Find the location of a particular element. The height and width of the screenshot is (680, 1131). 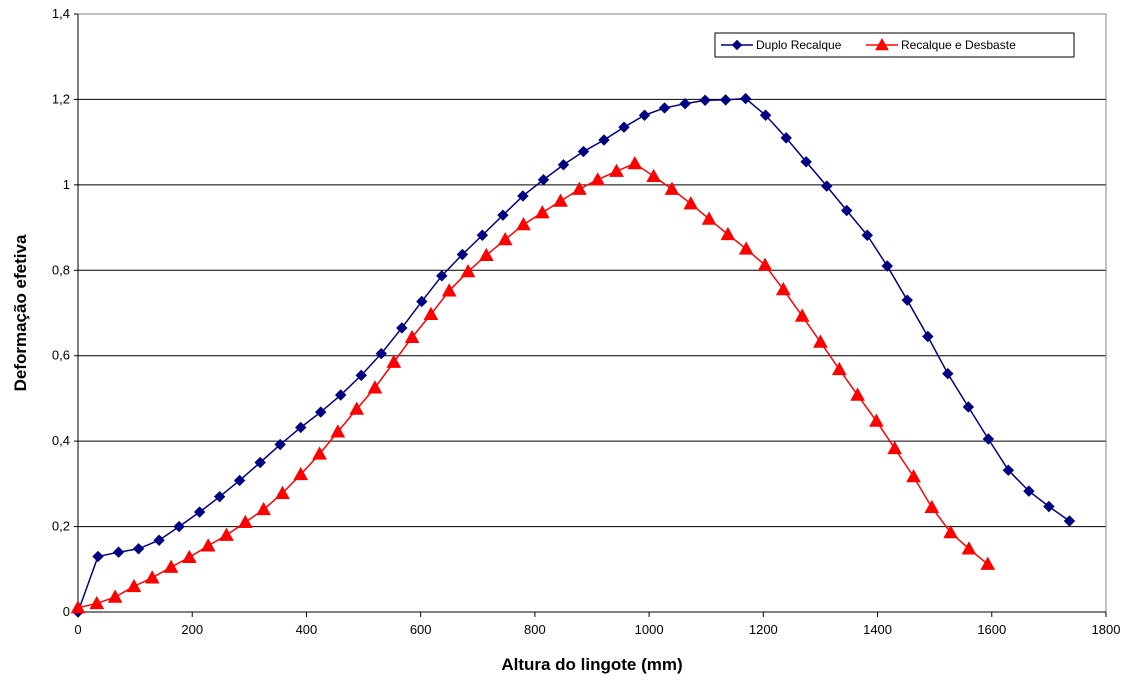

legend-label-recalque-e-desbaste: Recalque e Desbaste is located at coordinates (958, 45).